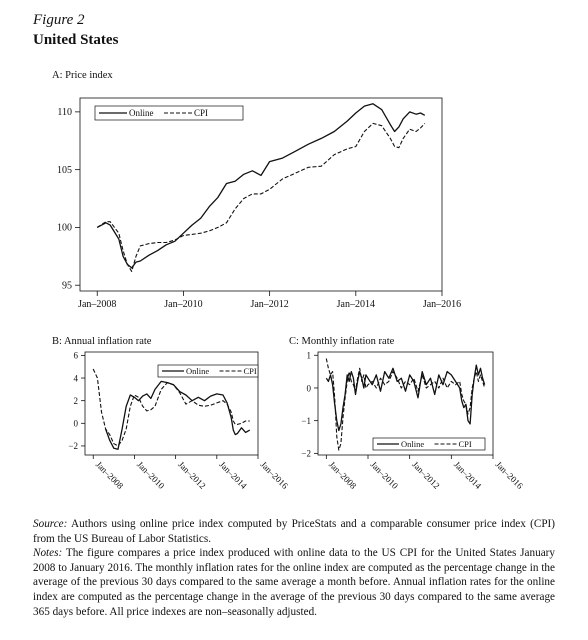 Image resolution: width=588 pixels, height=640 pixels. Describe the element at coordinates (306, 421) in the screenshot. I see `panel-c-ytick-label: −1` at that location.